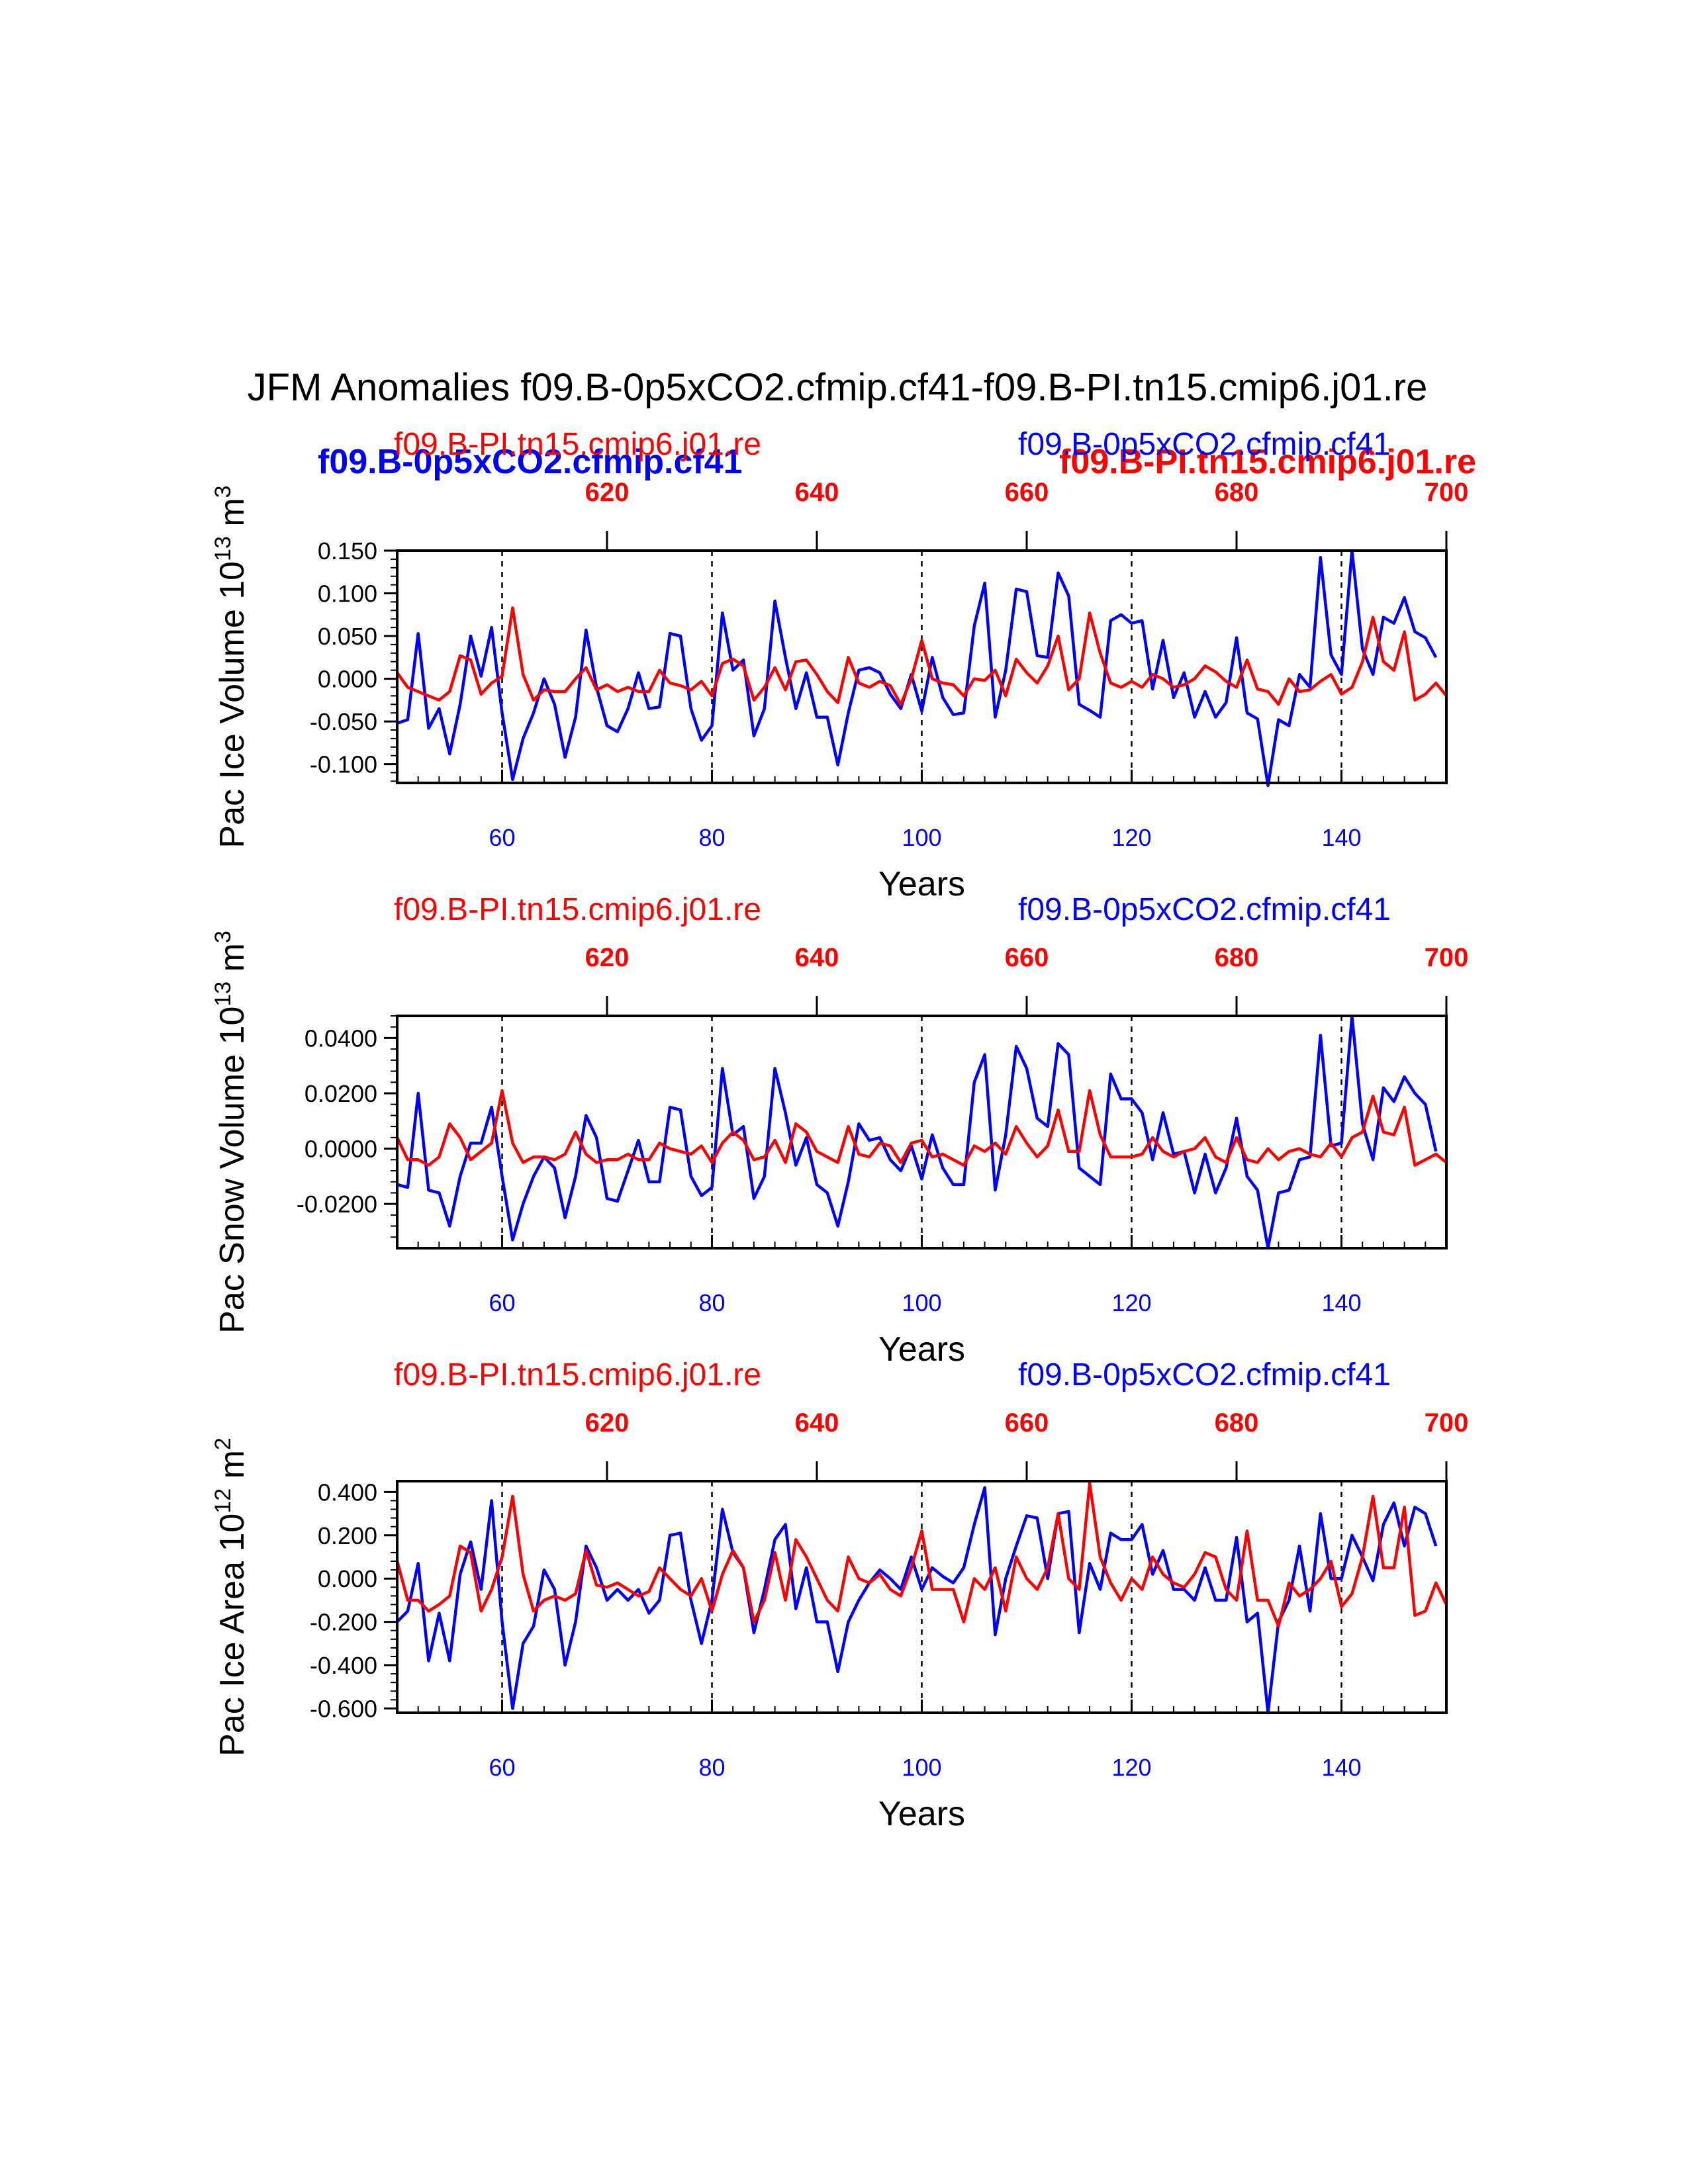  What do you see at coordinates (232, 704) in the screenshot?
I see `y-axis-title-part: Pac Ice Volume 10` at bounding box center [232, 704].